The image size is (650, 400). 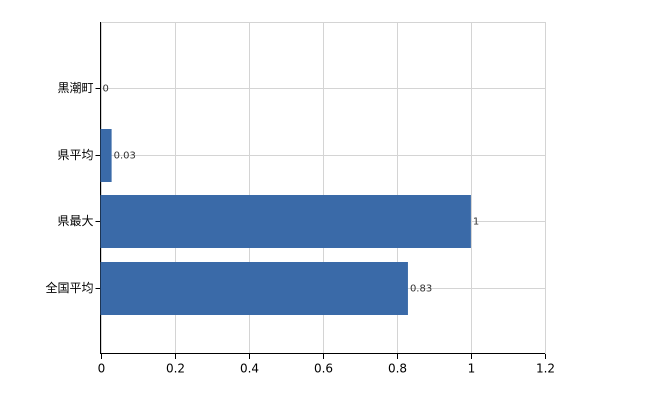 I want to click on y-tick-label: 県平均, so click(x=75, y=155).